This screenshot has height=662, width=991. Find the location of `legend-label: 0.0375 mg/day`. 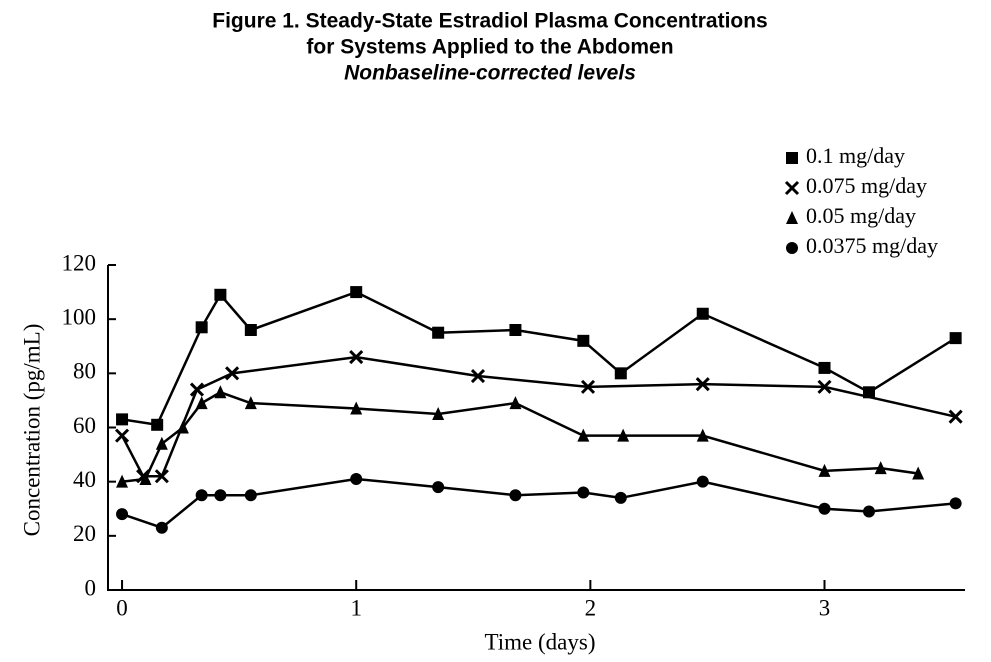

legend-label: 0.0375 mg/day is located at coordinates (872, 245).